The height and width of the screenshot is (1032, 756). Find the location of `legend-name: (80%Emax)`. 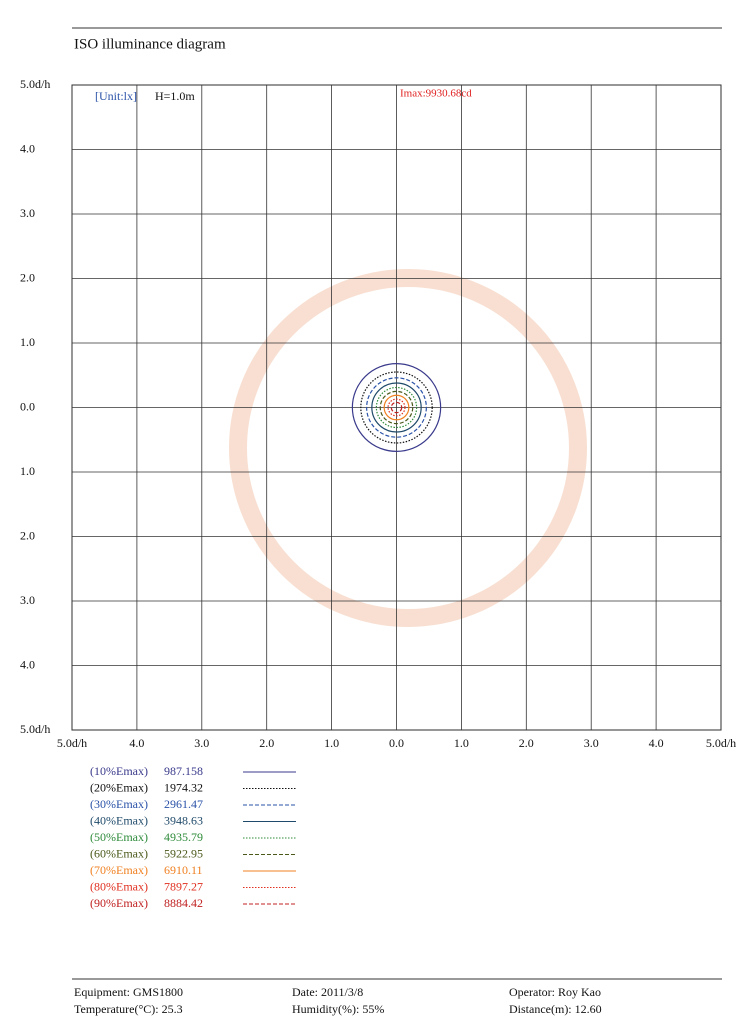

legend-name: (80%Emax) is located at coordinates (119, 886).